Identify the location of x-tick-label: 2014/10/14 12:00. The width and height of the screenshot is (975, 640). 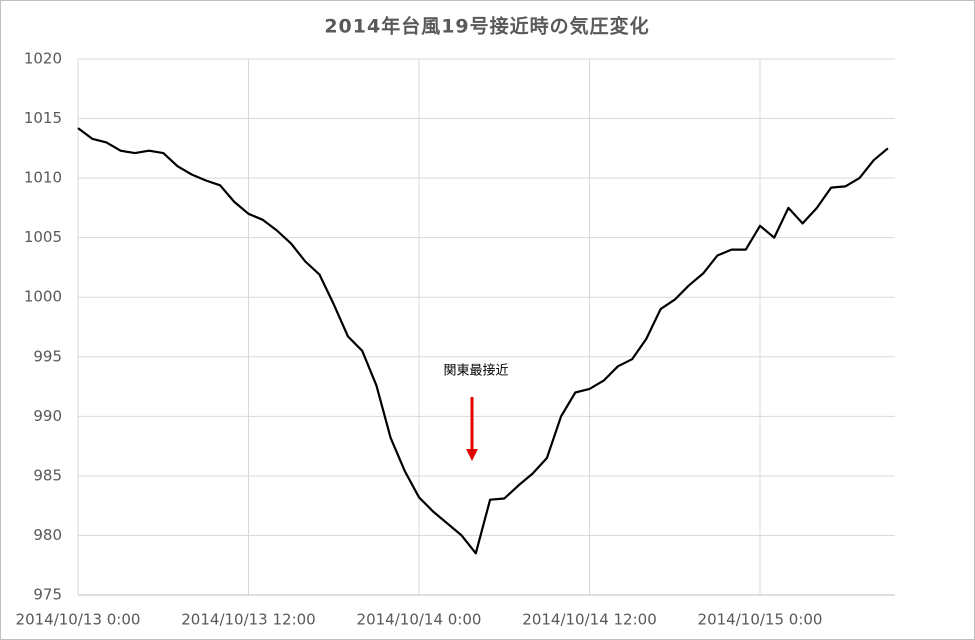
(589, 620).